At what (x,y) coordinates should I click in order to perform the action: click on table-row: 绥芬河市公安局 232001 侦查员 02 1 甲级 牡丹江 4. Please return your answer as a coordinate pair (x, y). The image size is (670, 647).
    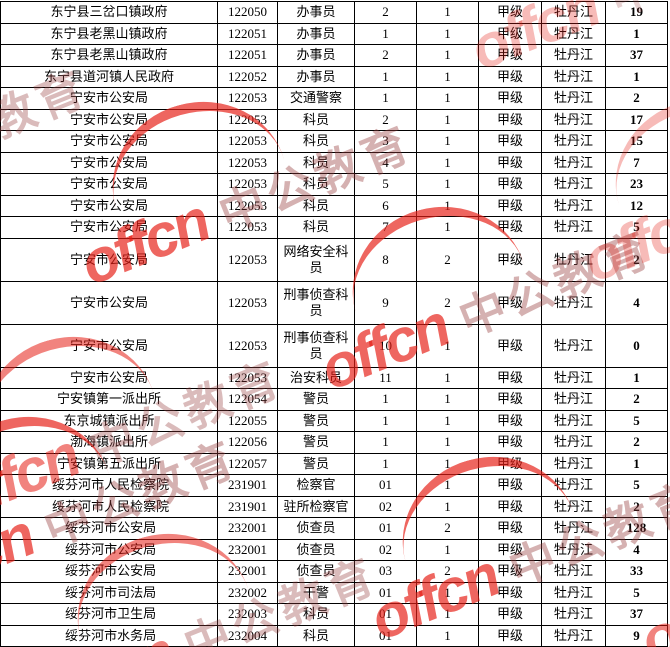
    Looking at the image, I should click on (334, 549).